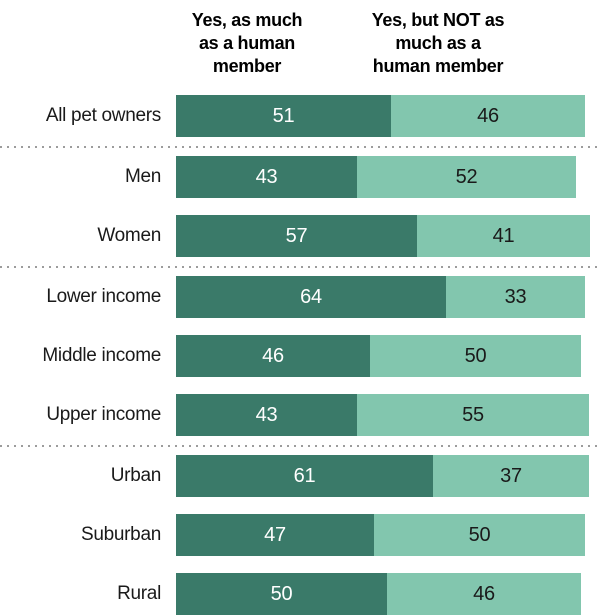 The image size is (602, 615). I want to click on value-label: 61, so click(304, 475).